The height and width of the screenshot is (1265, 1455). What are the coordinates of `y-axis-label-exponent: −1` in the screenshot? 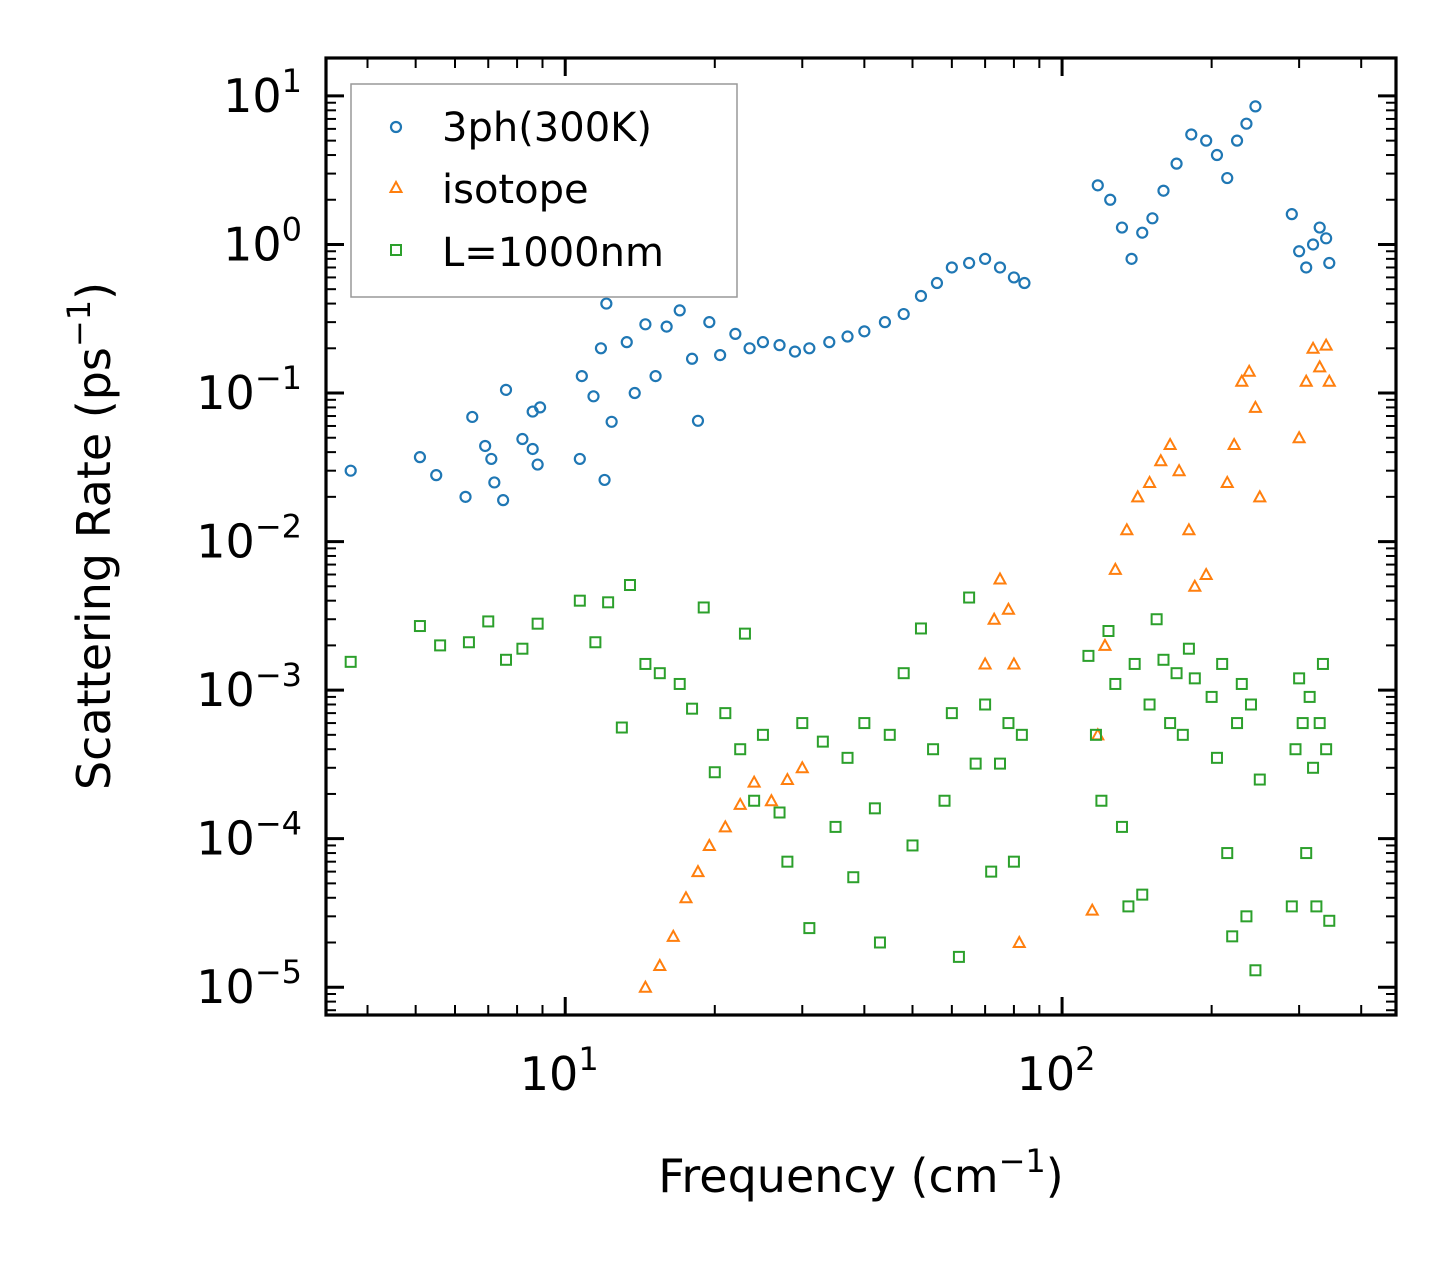 It's located at (79, 323).